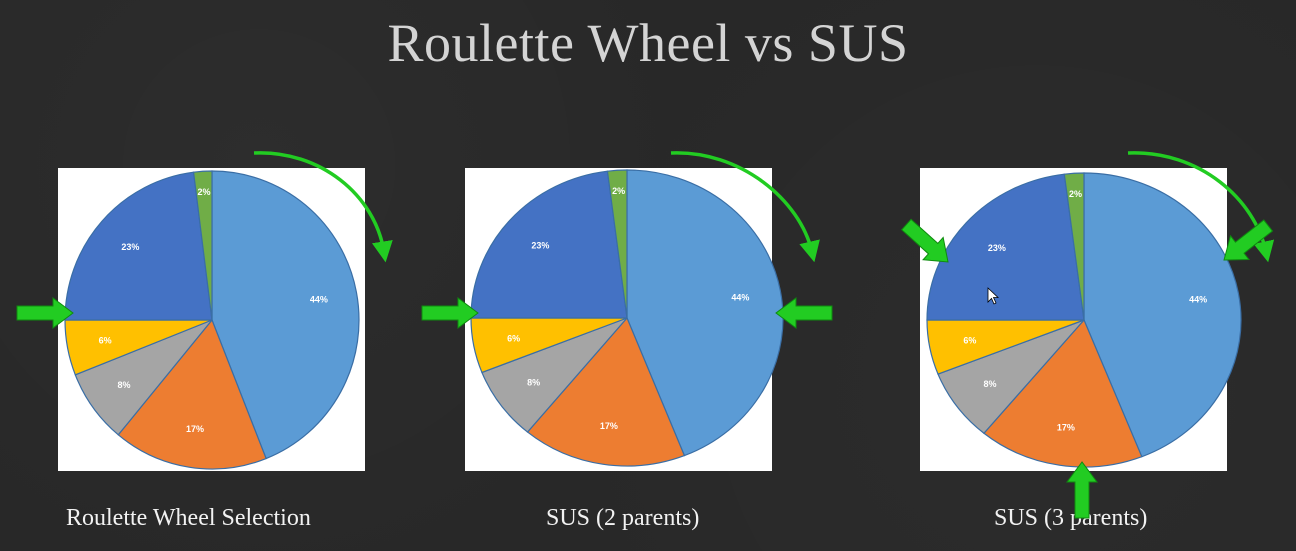 The height and width of the screenshot is (551, 1296). Describe the element at coordinates (623, 518) in the screenshot. I see `caption-sus-2: SUS (2 parents)` at that location.